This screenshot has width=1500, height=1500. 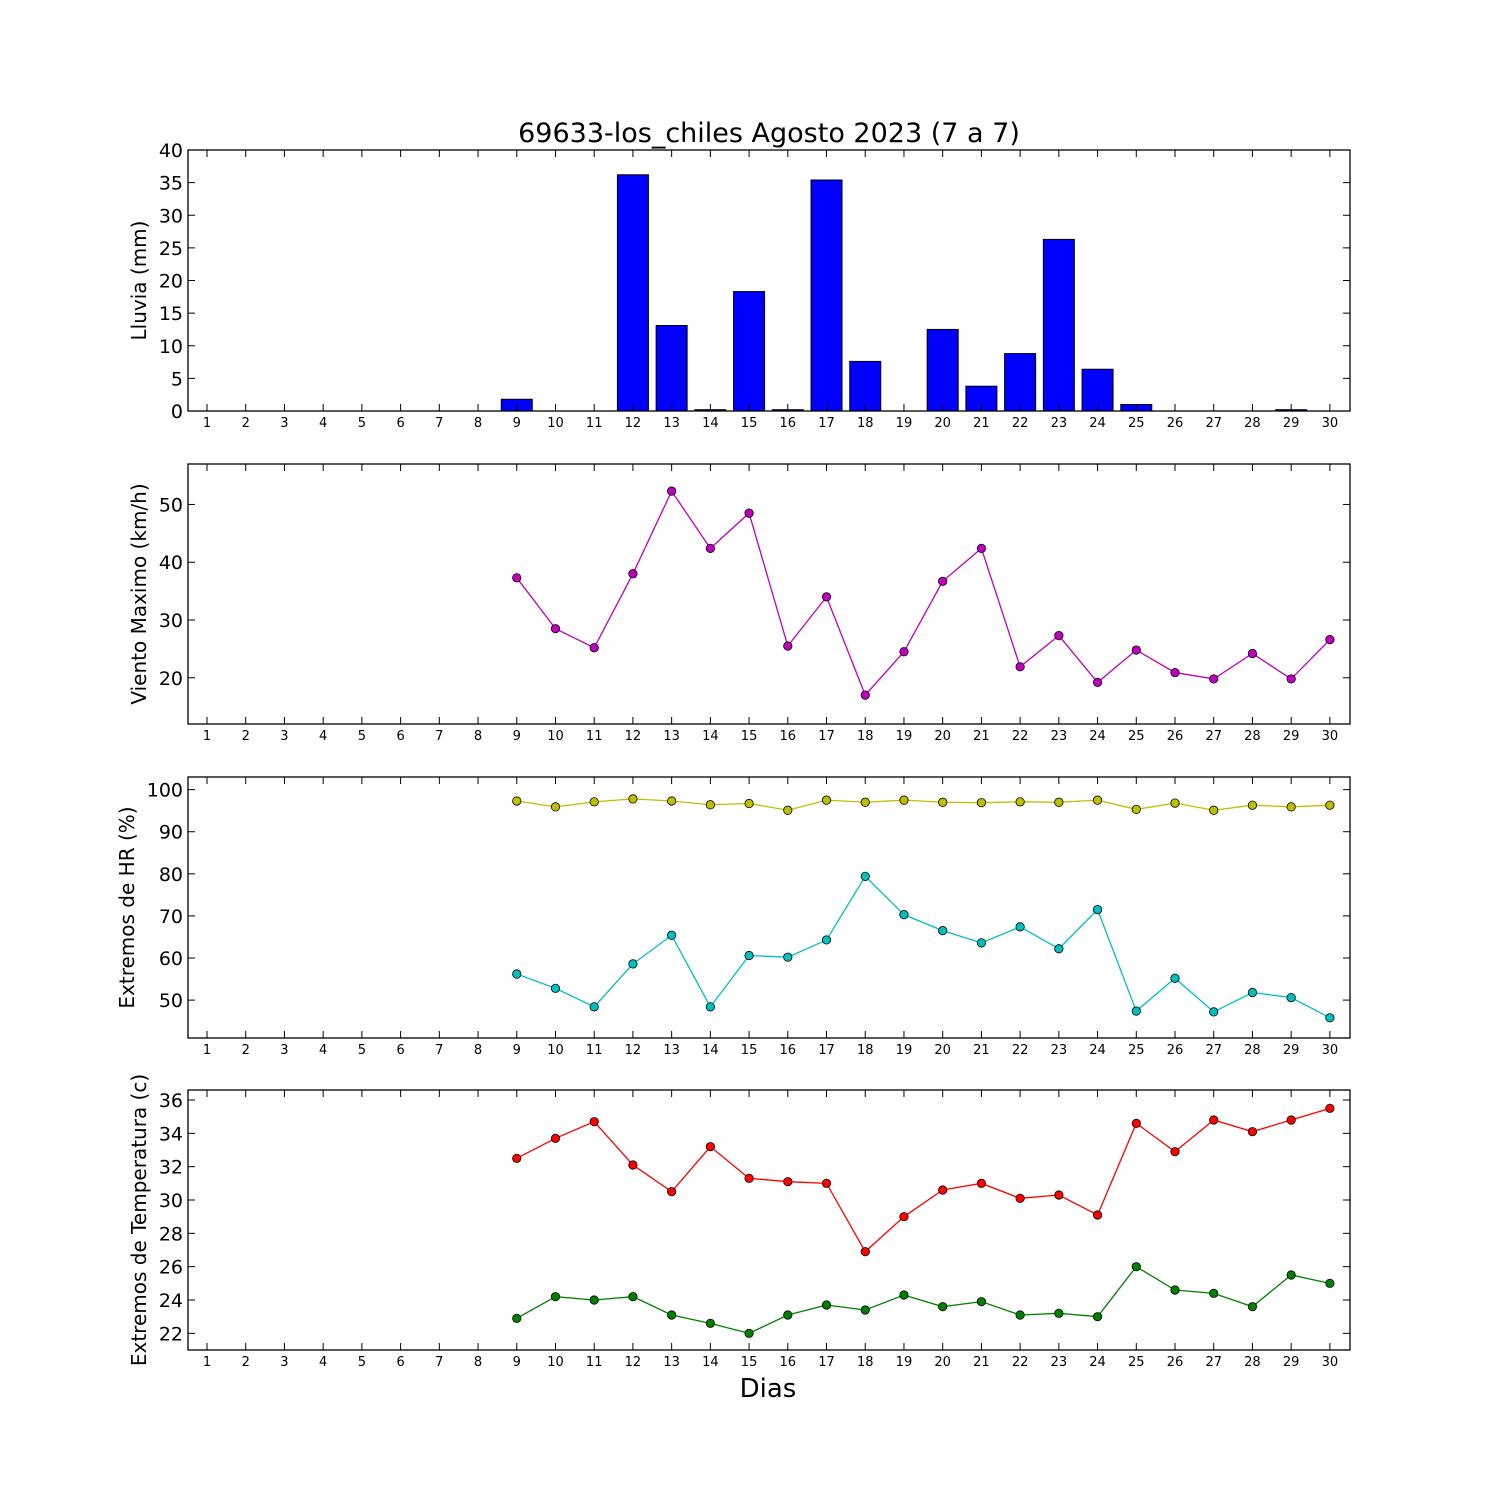 I want to click on y-axis-label: Viento Maximo (km/h), so click(x=139, y=593).